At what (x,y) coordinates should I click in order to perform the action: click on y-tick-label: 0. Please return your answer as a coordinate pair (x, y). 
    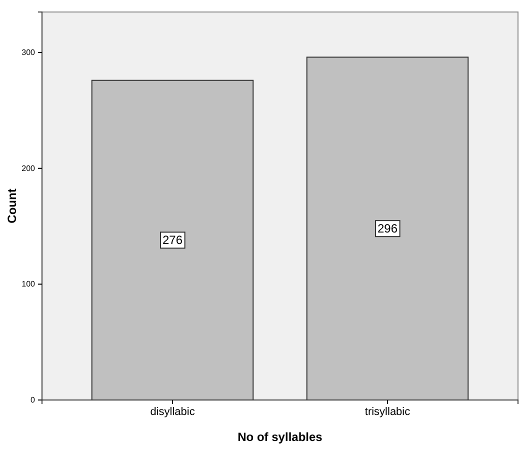
    Looking at the image, I should click on (33, 400).